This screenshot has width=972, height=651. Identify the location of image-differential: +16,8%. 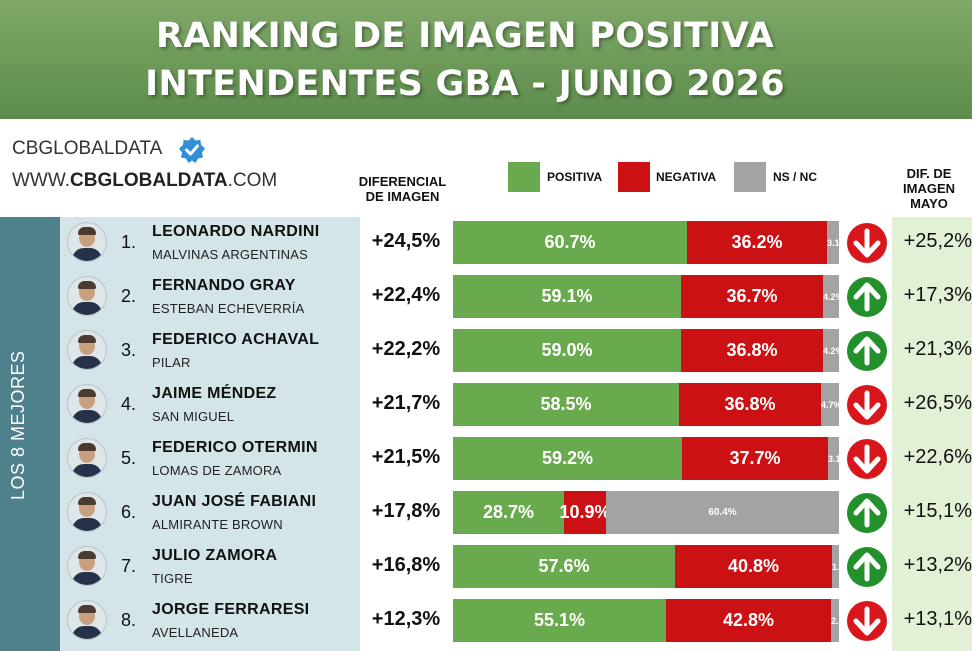
(406, 565).